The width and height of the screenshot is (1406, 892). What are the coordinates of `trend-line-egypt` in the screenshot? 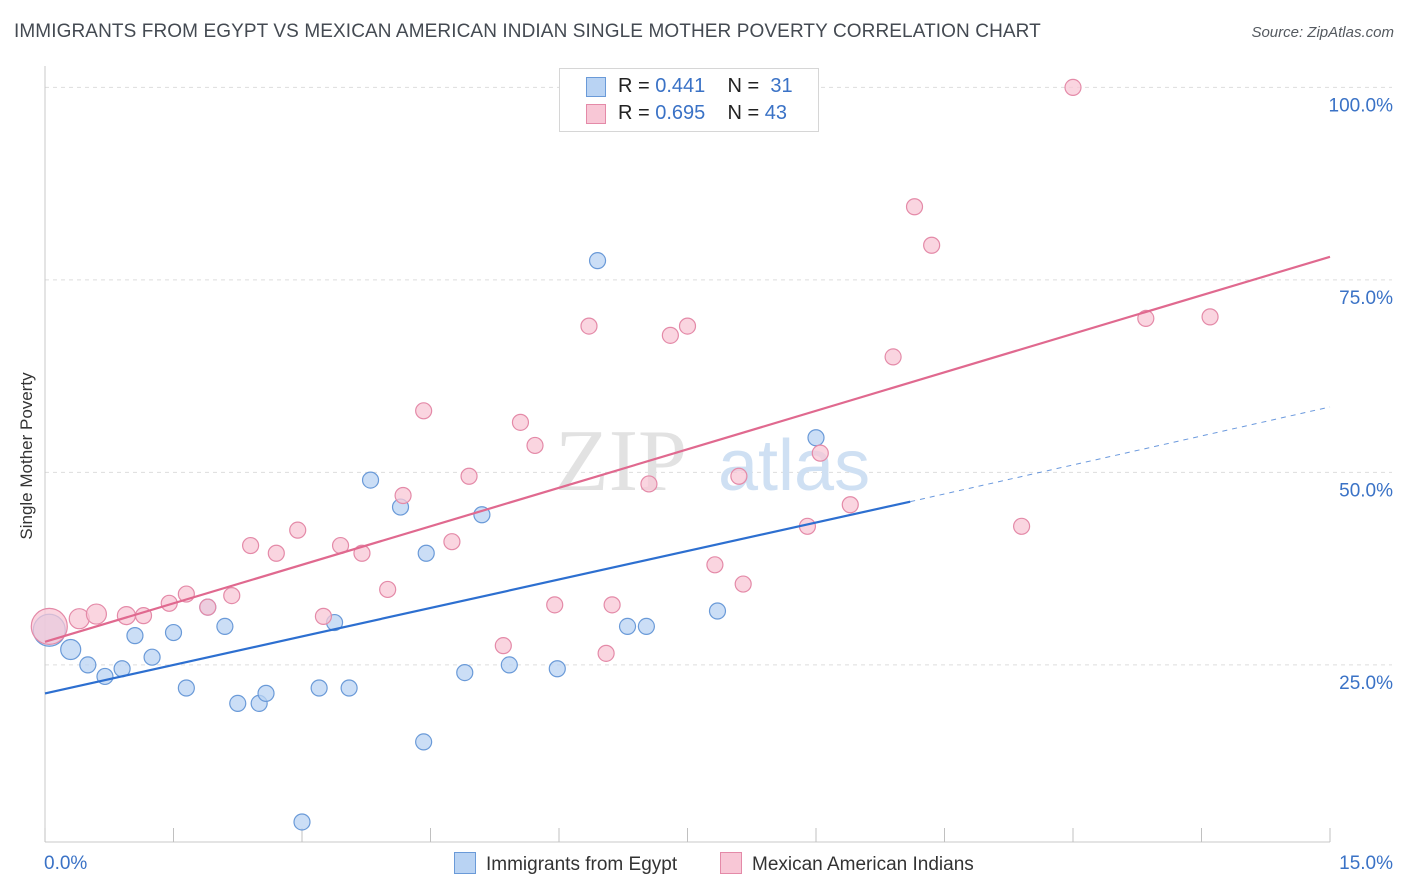 It's located at (477, 597).